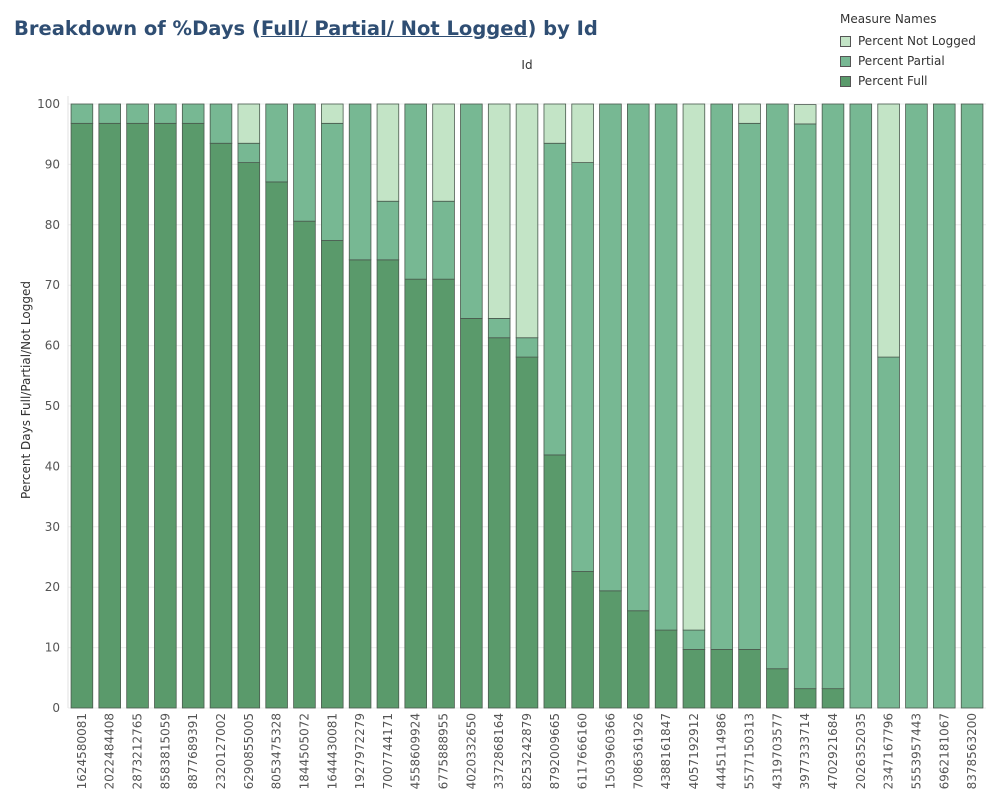  What do you see at coordinates (610, 751) in the screenshot?
I see `x-tick-label: 1503960366` at bounding box center [610, 751].